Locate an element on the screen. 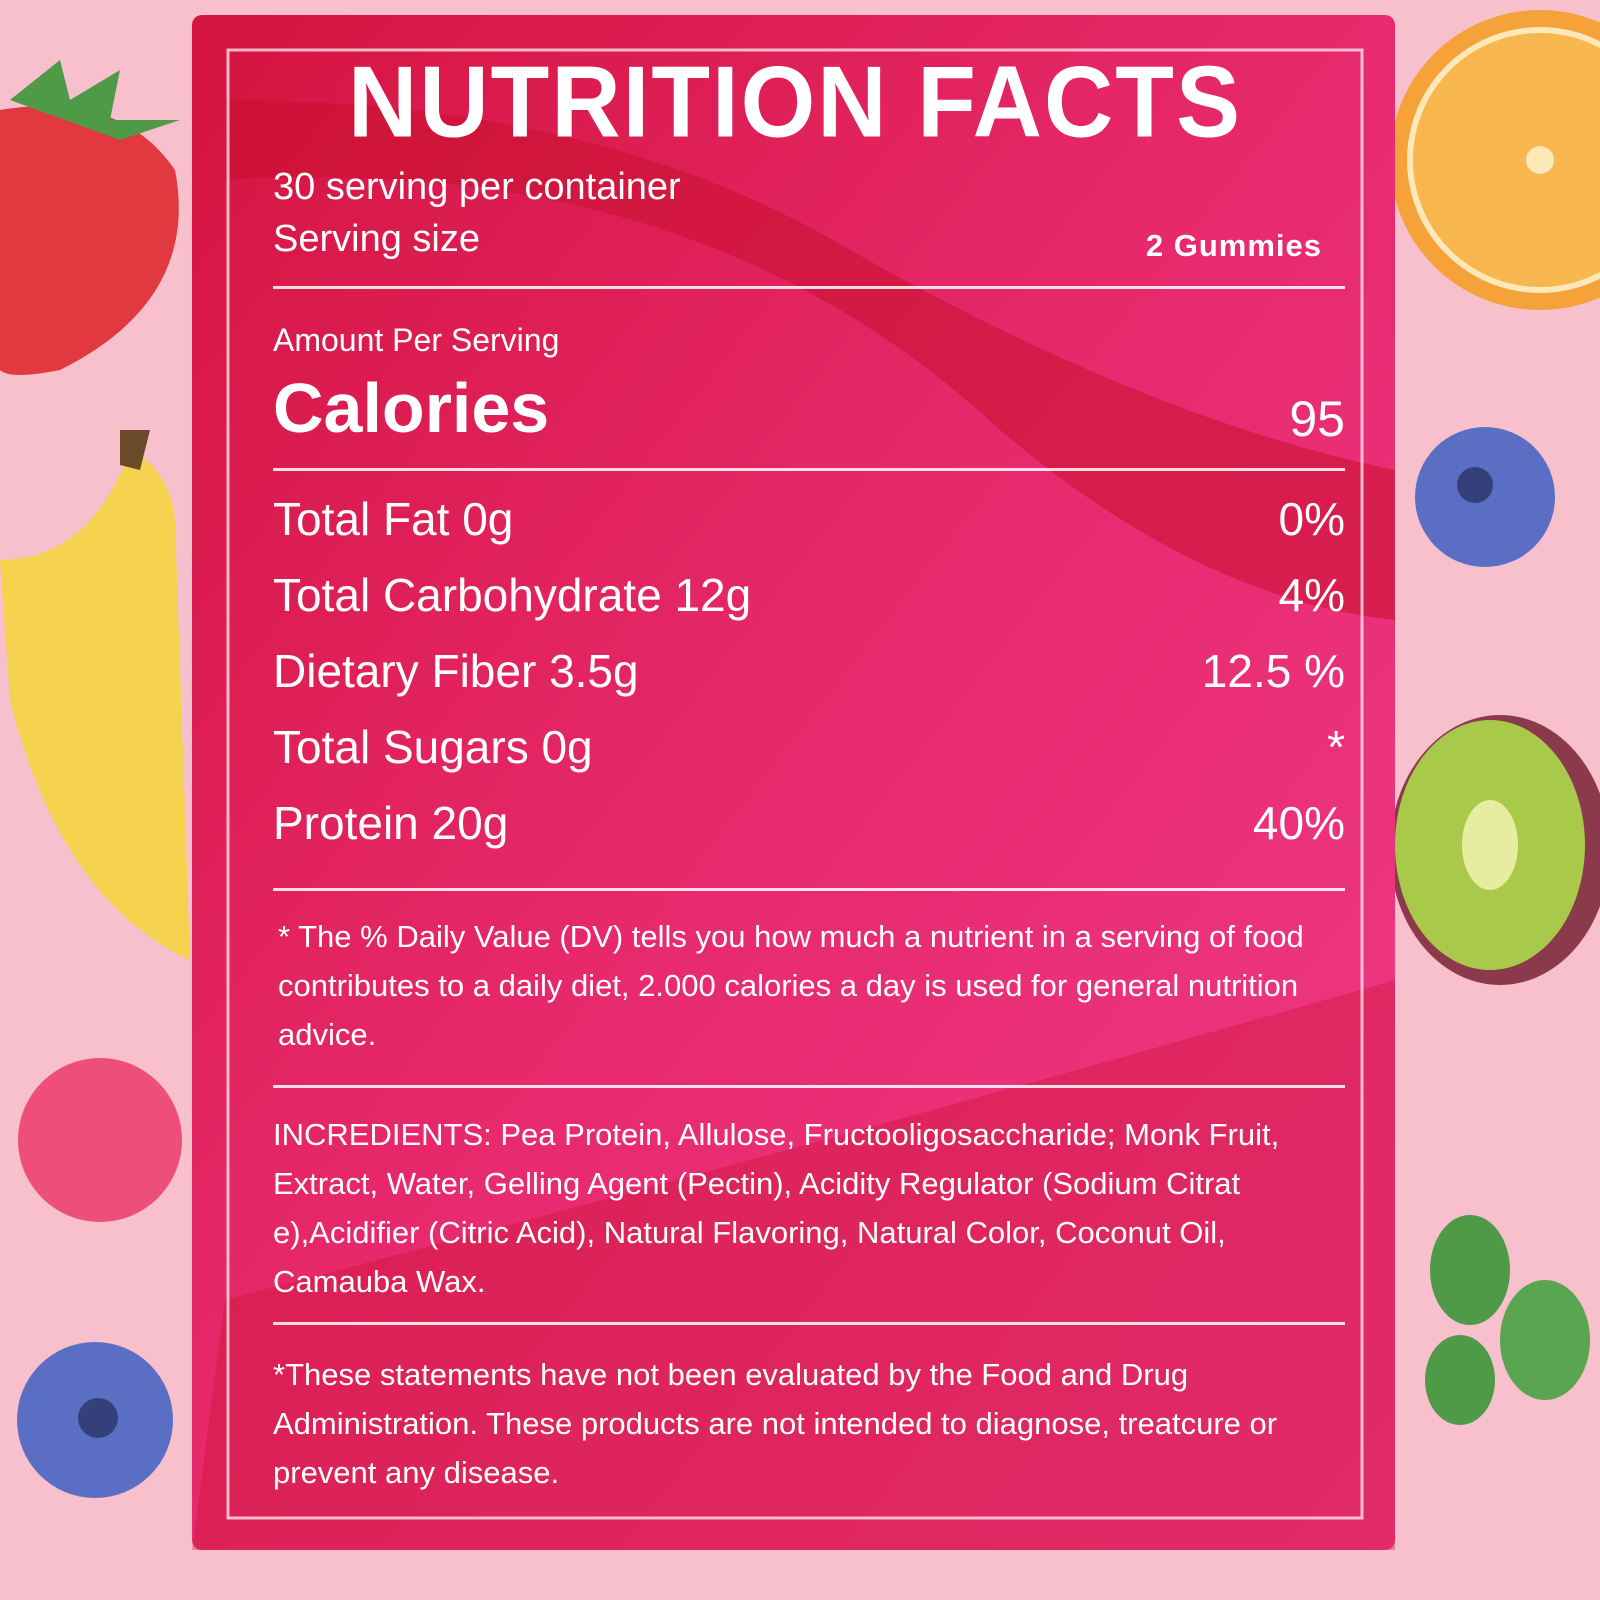 The height and width of the screenshot is (1600, 1600). blueberry-bottom is located at coordinates (95, 1420).